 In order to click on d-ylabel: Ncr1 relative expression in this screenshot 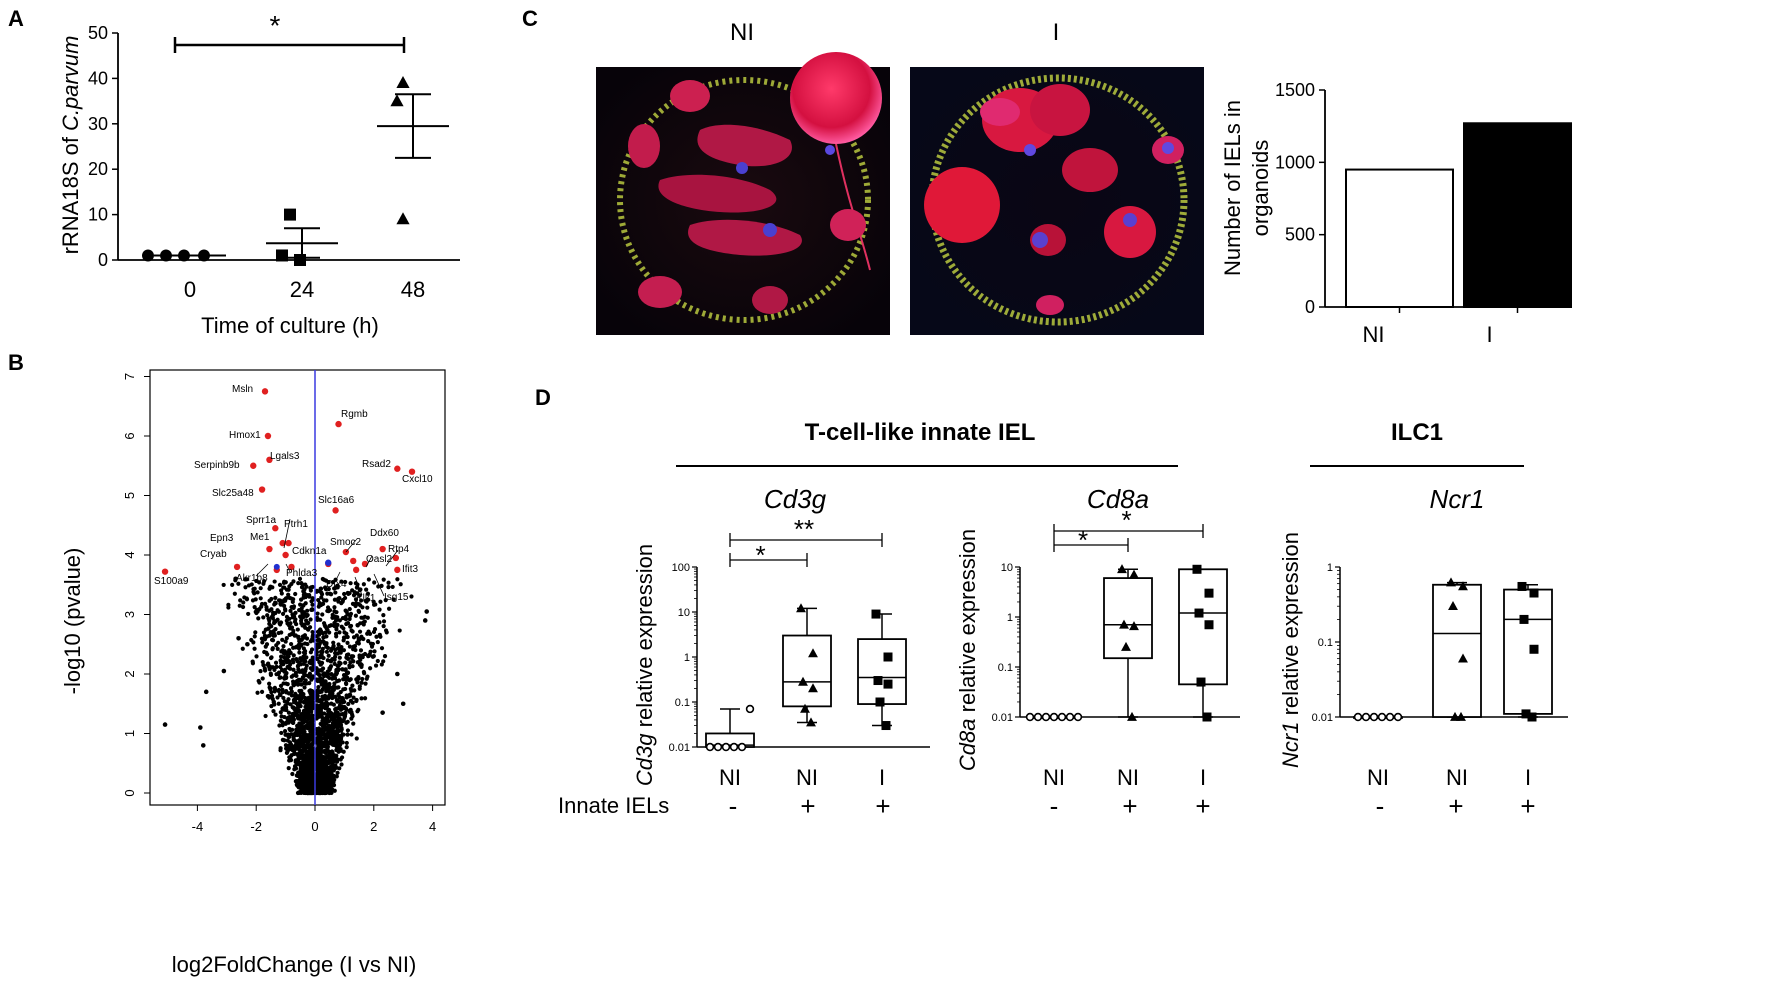, I will do `click(1290, 650)`.